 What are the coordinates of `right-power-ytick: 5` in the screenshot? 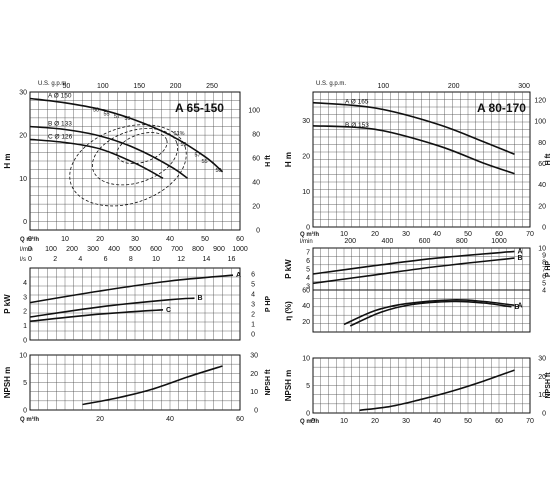 It's located at (308, 270).